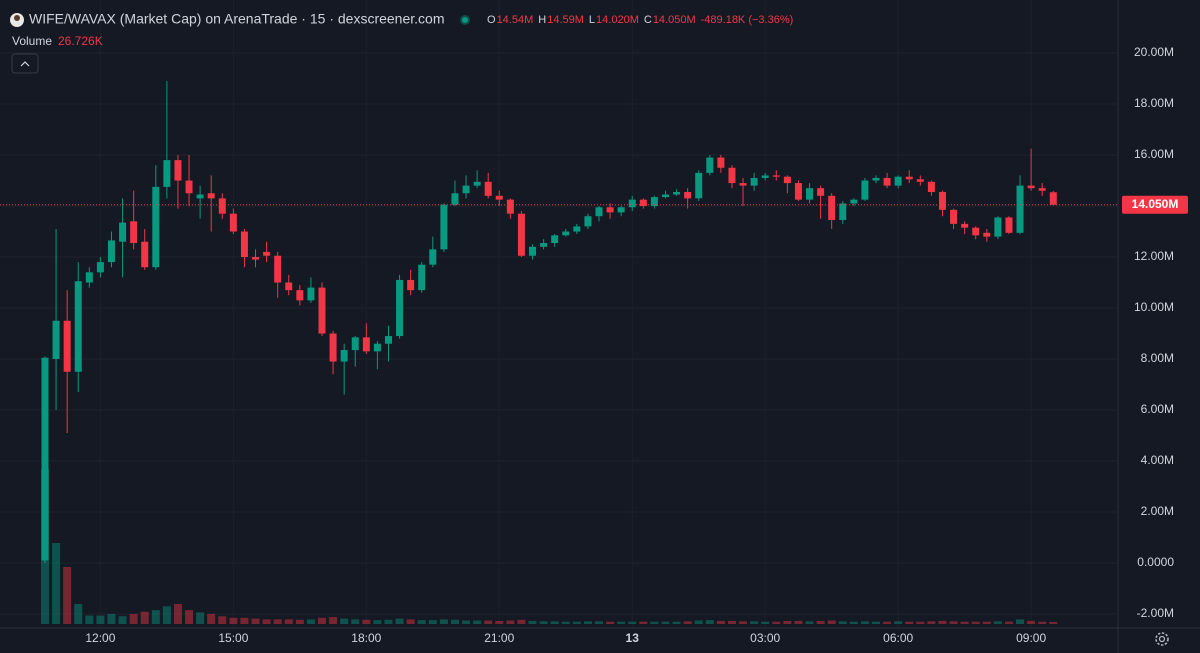  Describe the element at coordinates (25, 63) in the screenshot. I see `collapse-button` at that location.